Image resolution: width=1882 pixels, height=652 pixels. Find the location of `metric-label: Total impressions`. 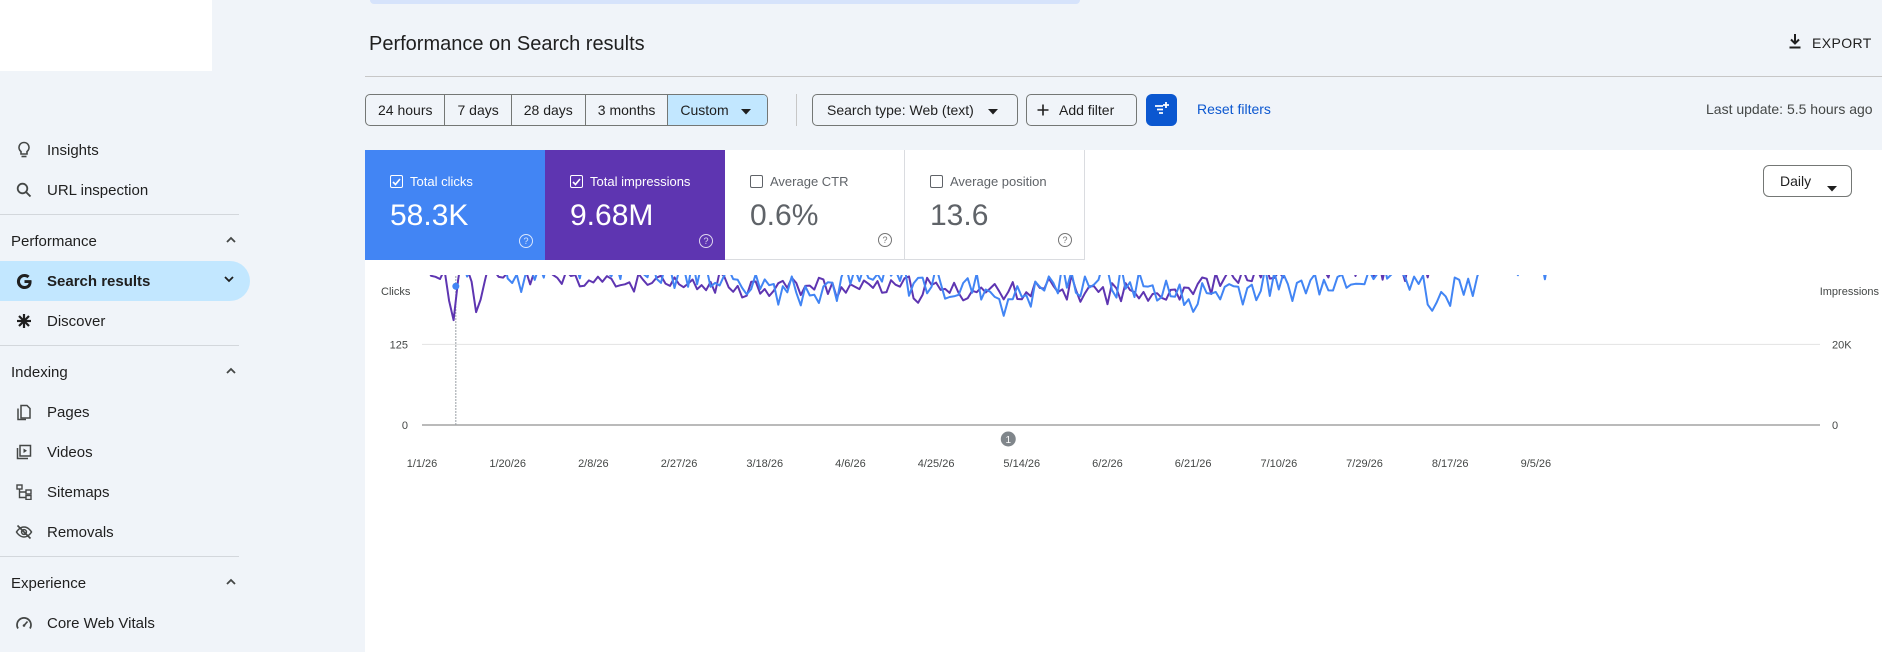

metric-label: Total impressions is located at coordinates (640, 181).